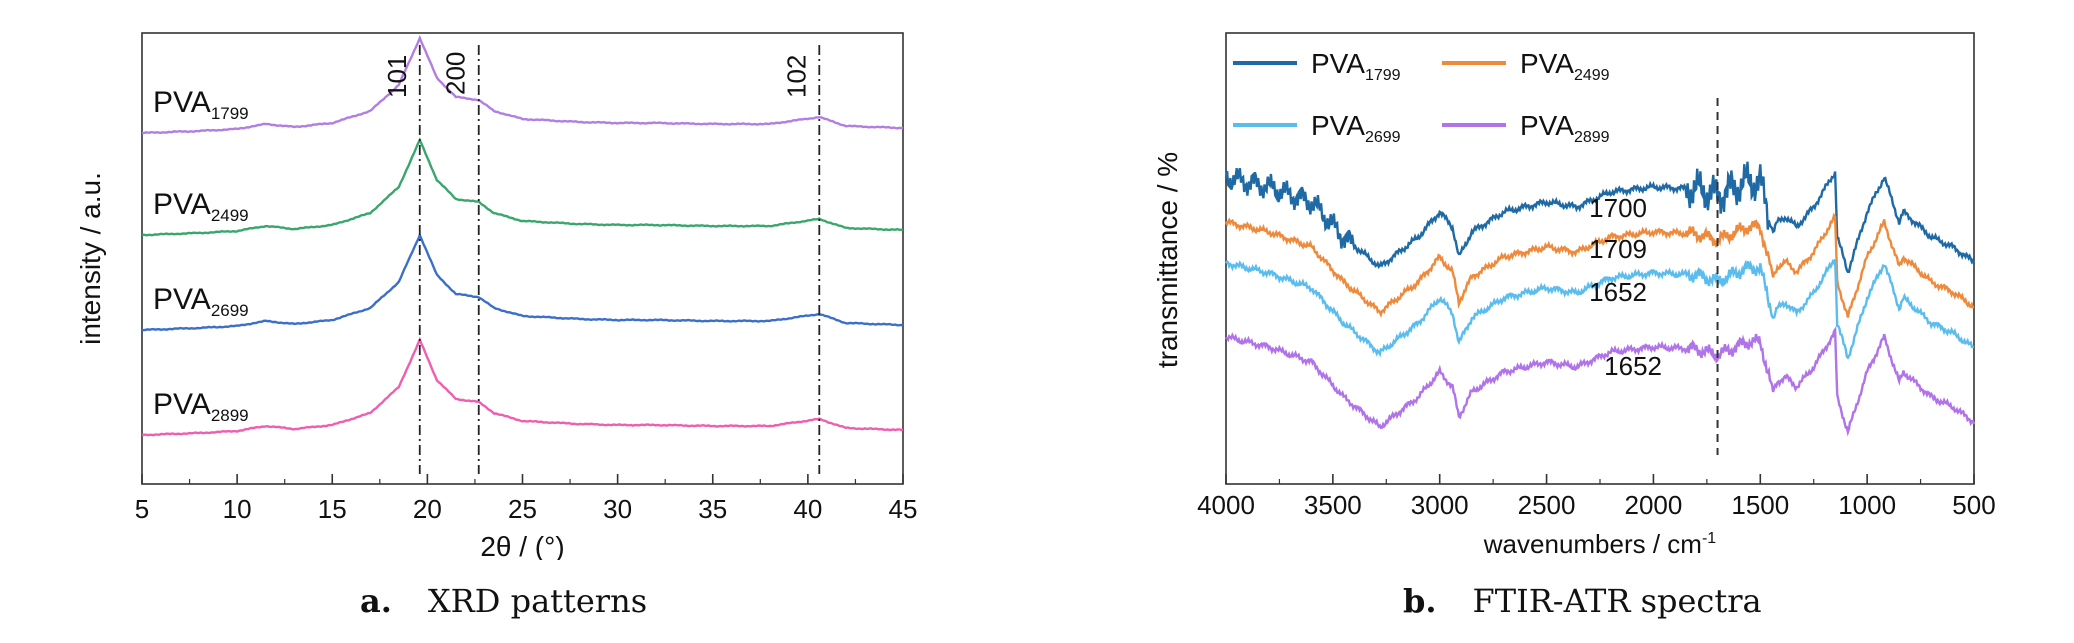  Describe the element at coordinates (807, 509) in the screenshot. I see `xrd-x-tick-label: 40` at that location.